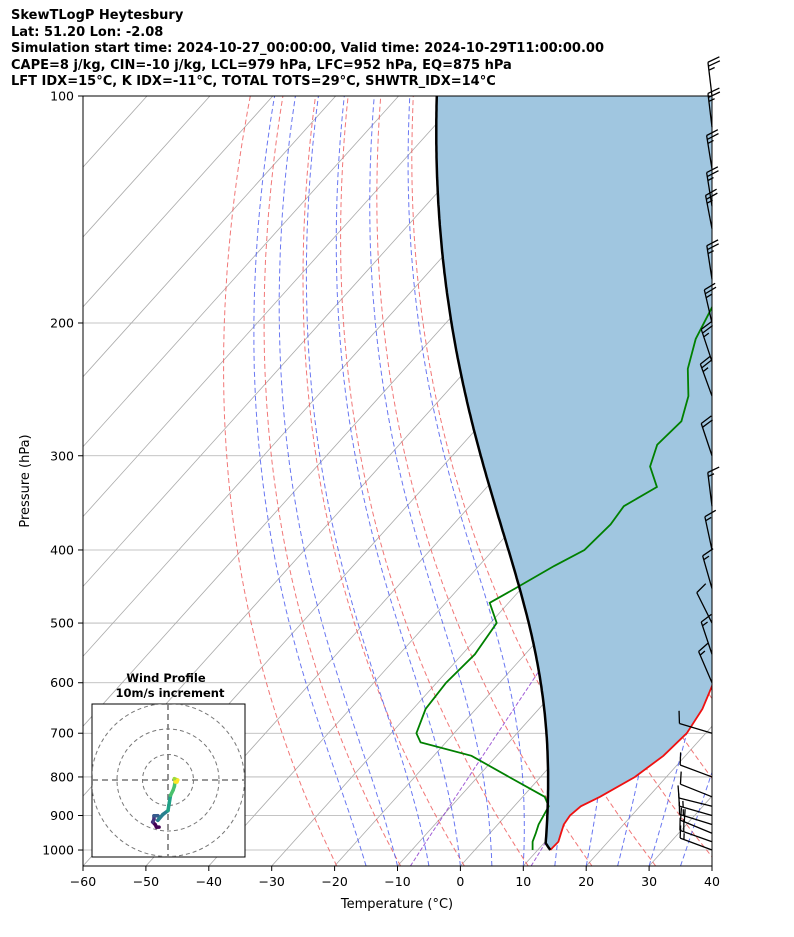 This screenshot has height=937, width=794. I want to click on y-tick-label: 500, so click(62, 623).